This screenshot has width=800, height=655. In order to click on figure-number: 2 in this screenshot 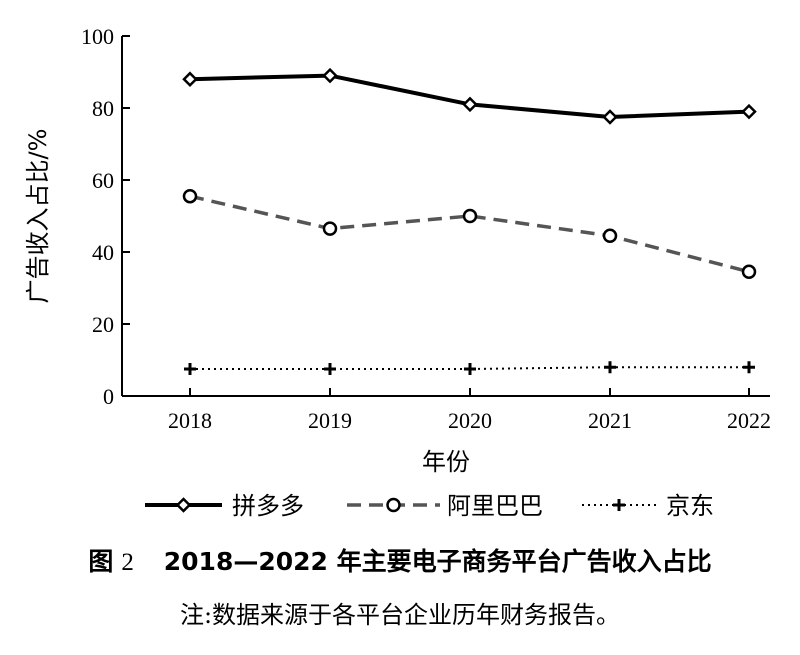, I will do `click(127, 562)`.